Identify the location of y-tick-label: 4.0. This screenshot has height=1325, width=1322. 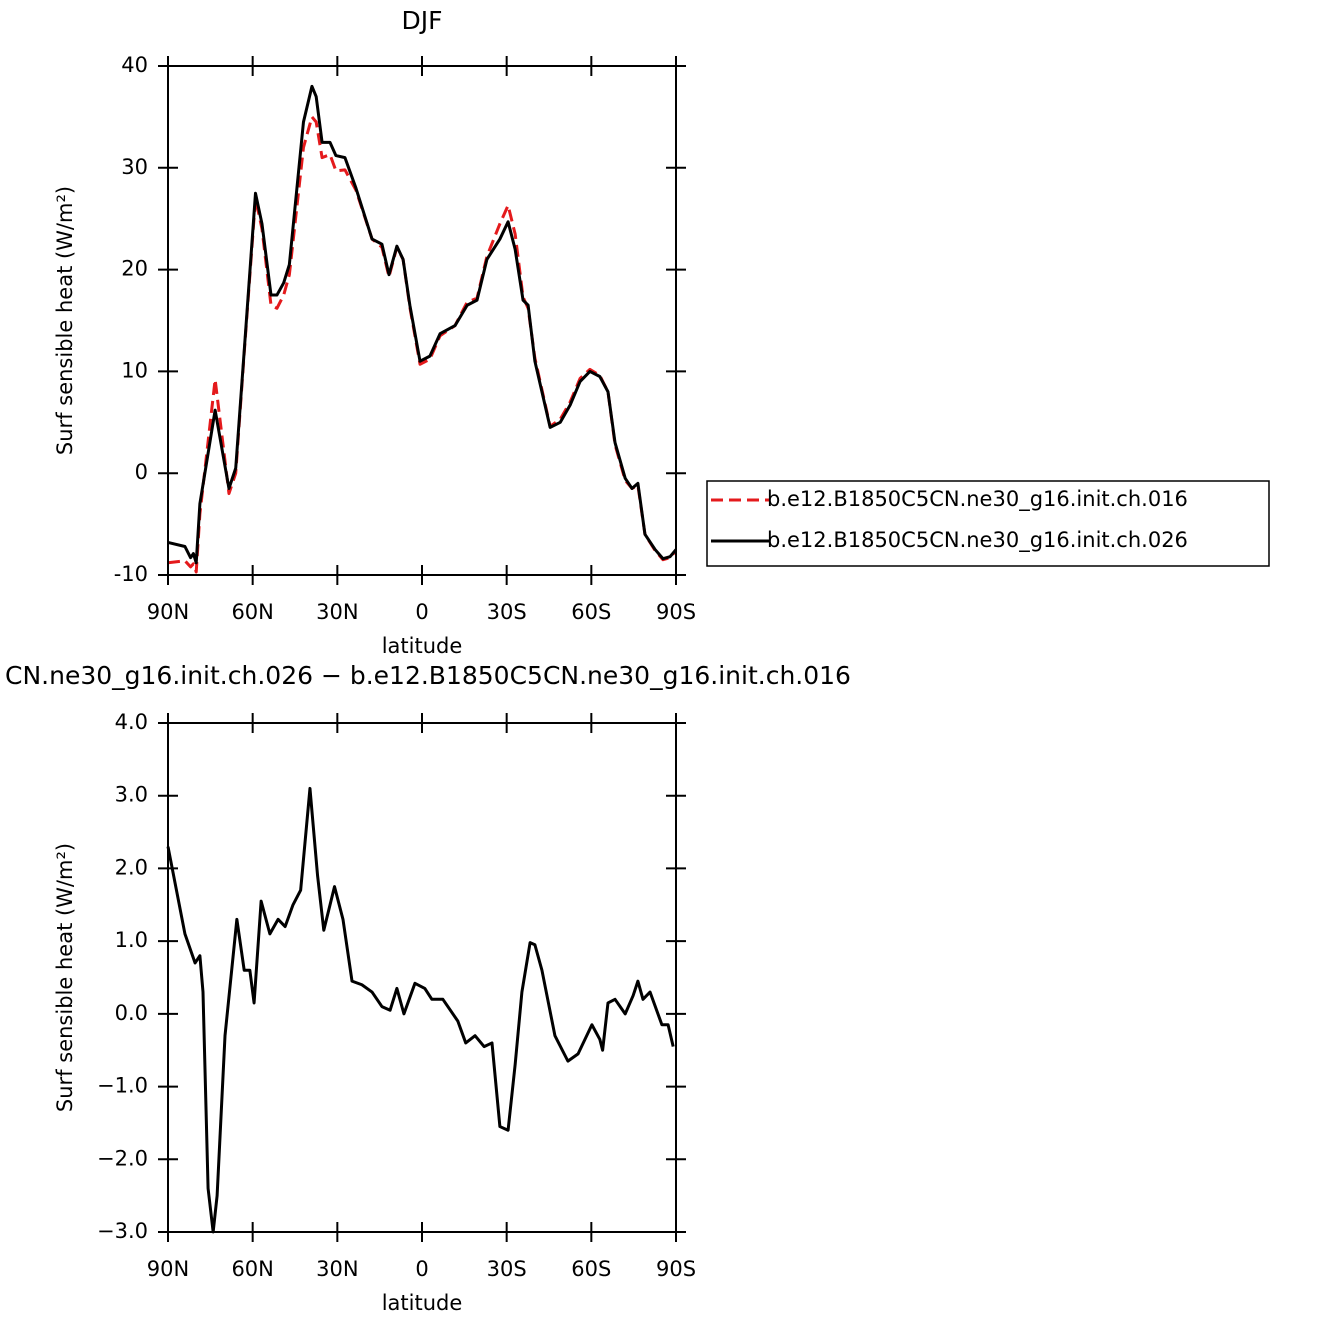
(131, 722).